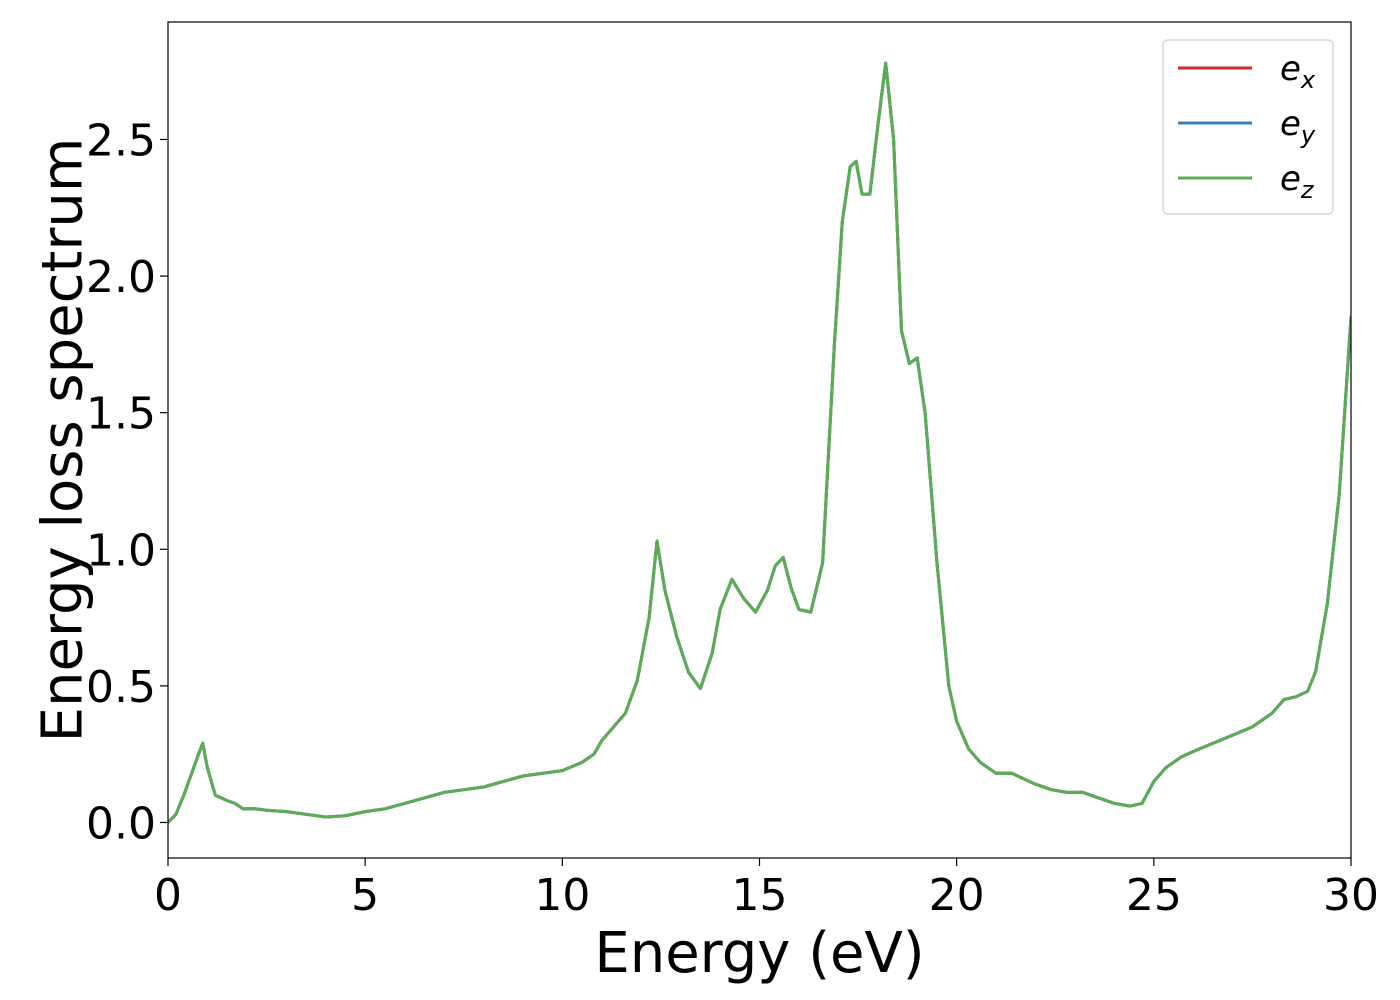  What do you see at coordinates (1307, 190) in the screenshot?
I see `legend-subscript: z` at bounding box center [1307, 190].